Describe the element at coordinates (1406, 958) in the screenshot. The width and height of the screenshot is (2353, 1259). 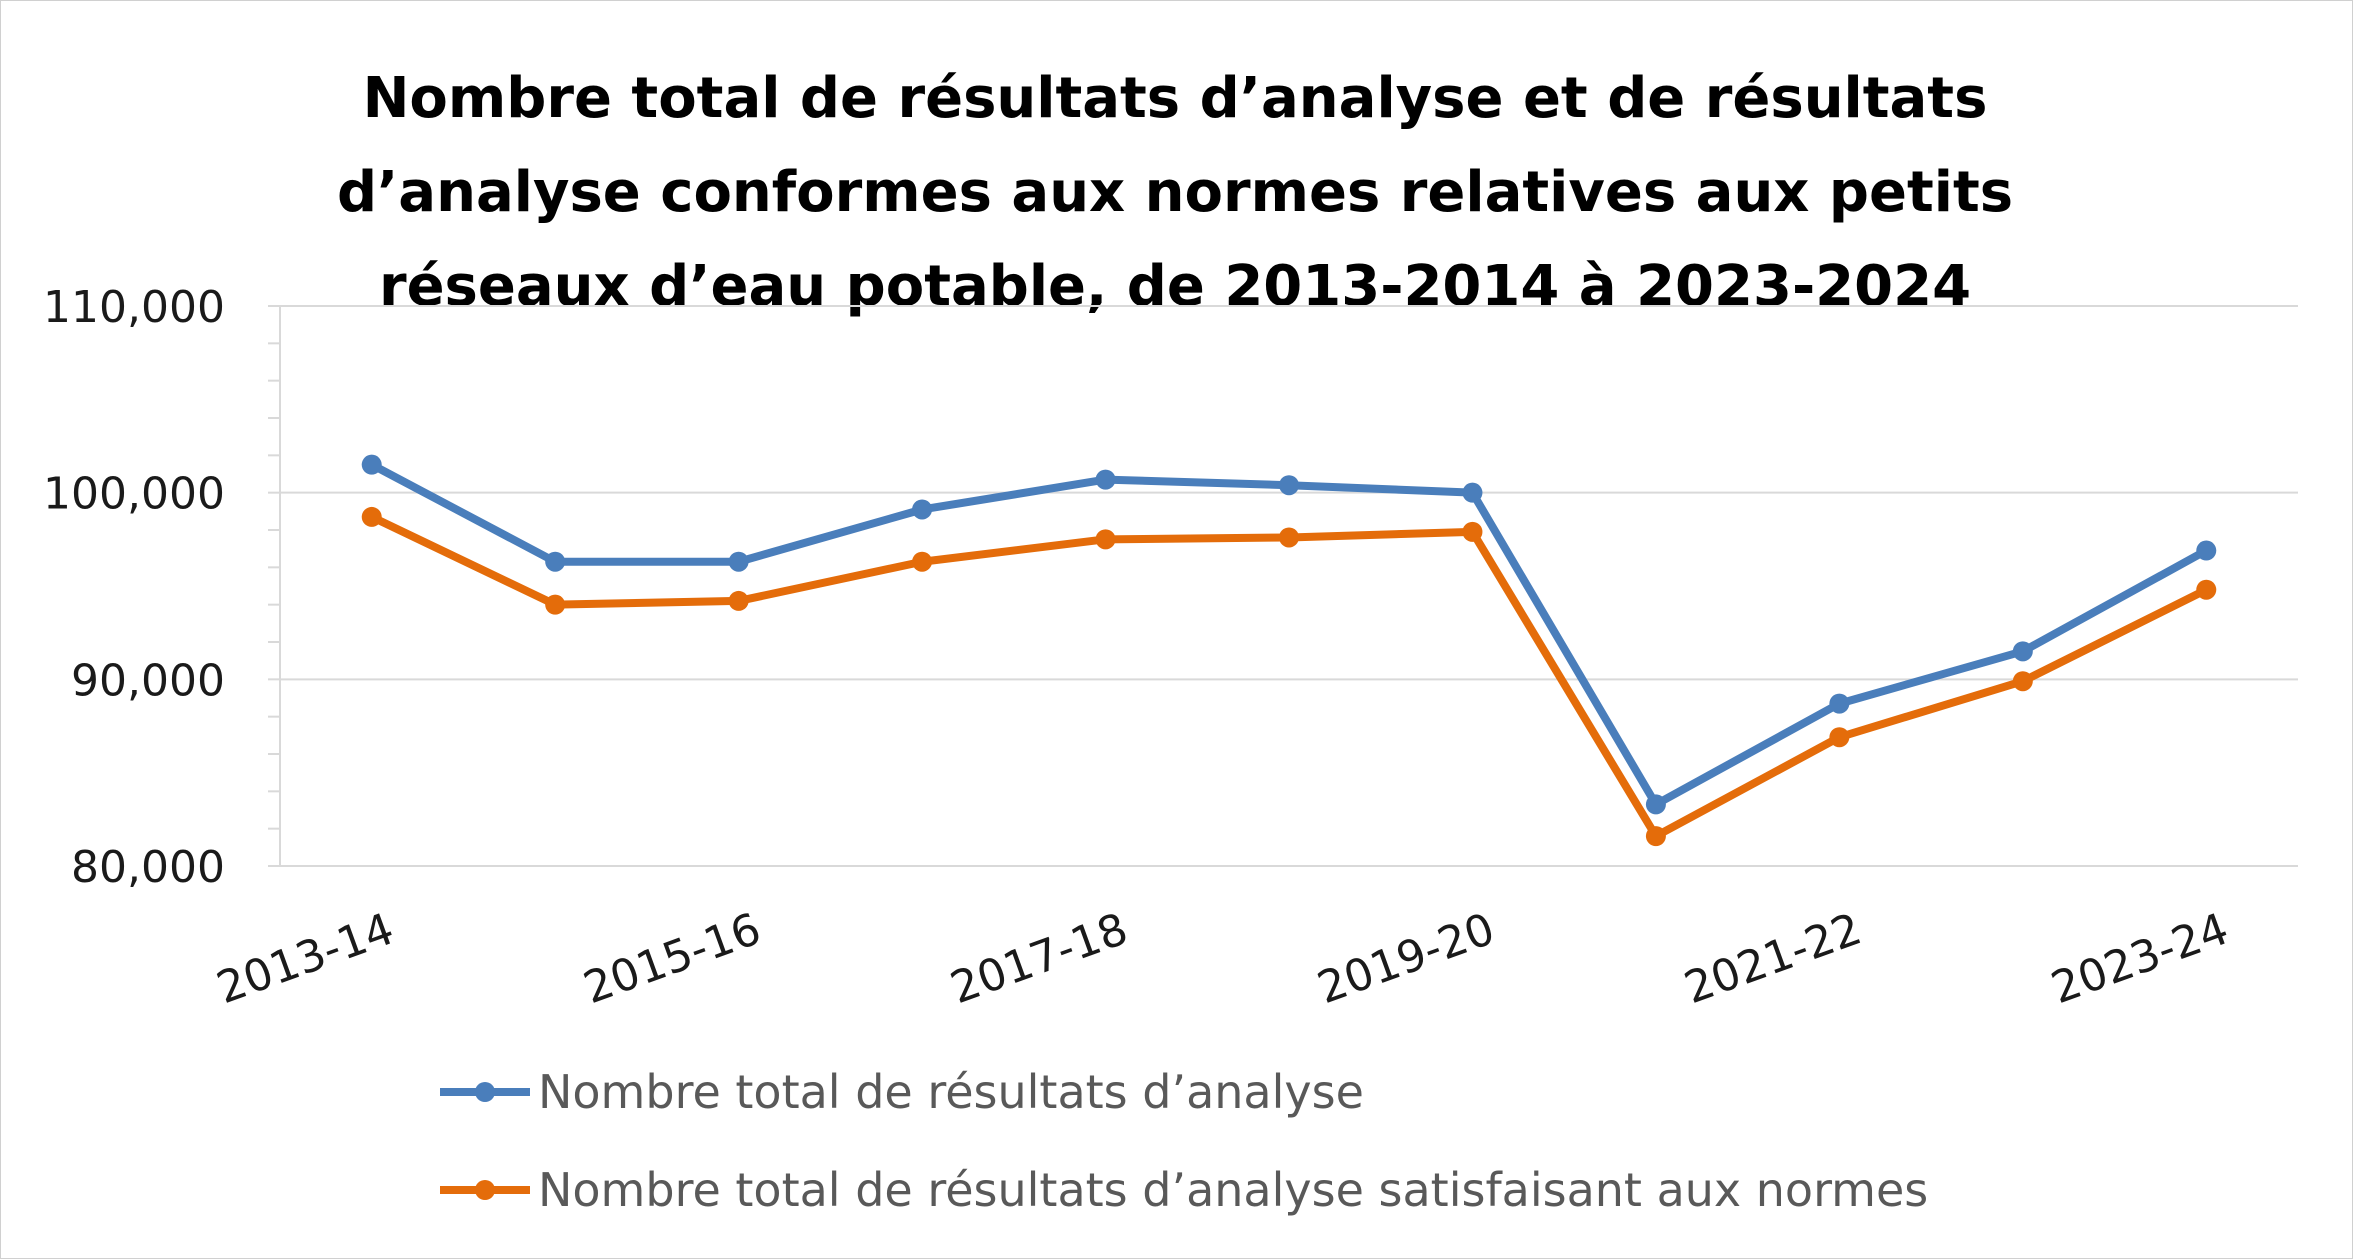
I see `x-tick-label: 2019-20` at that location.